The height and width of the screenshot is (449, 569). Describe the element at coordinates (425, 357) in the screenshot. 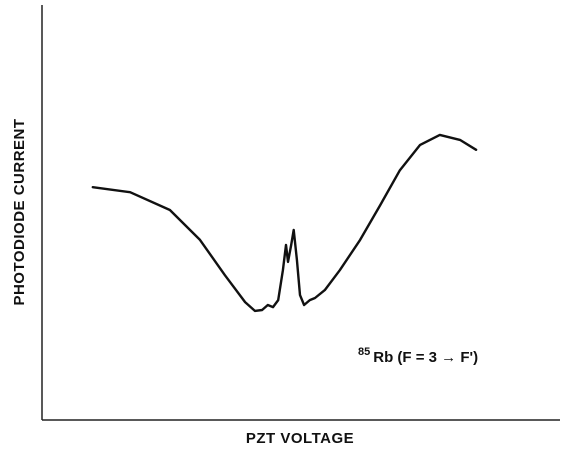

I see `annotation-text: Rb (F = 3 → F')` at that location.